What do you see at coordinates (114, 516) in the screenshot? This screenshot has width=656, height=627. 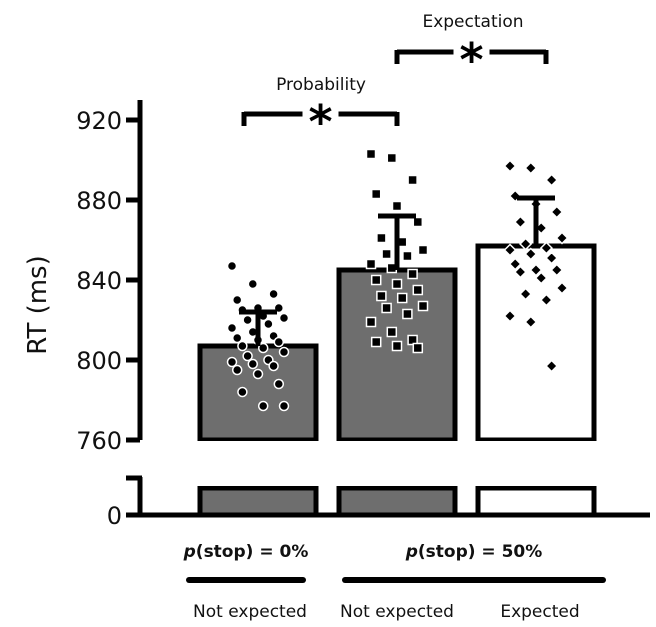 I see `y-tick-label: 0` at bounding box center [114, 516].